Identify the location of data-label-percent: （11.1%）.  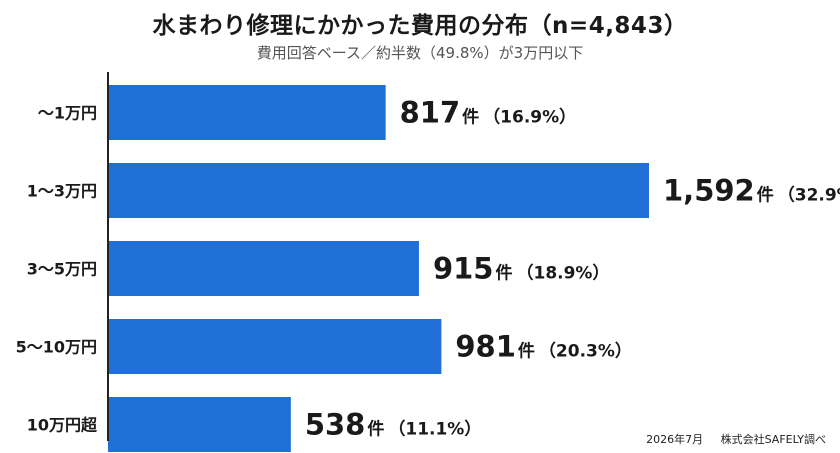
(434, 429).